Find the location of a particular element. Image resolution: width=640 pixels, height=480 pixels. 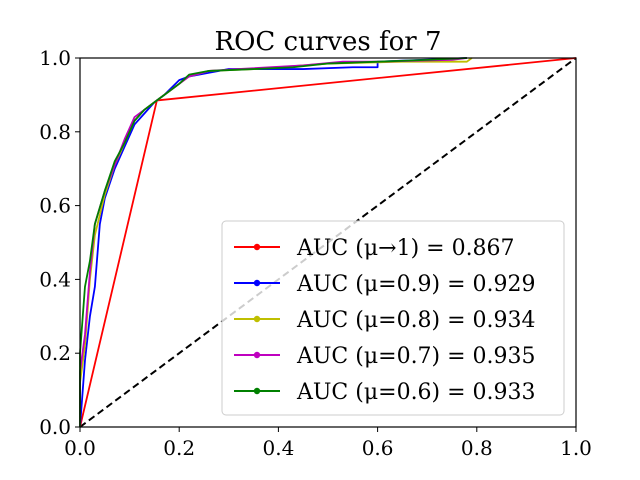

x-tick-label: 1.0 is located at coordinates (576, 448).